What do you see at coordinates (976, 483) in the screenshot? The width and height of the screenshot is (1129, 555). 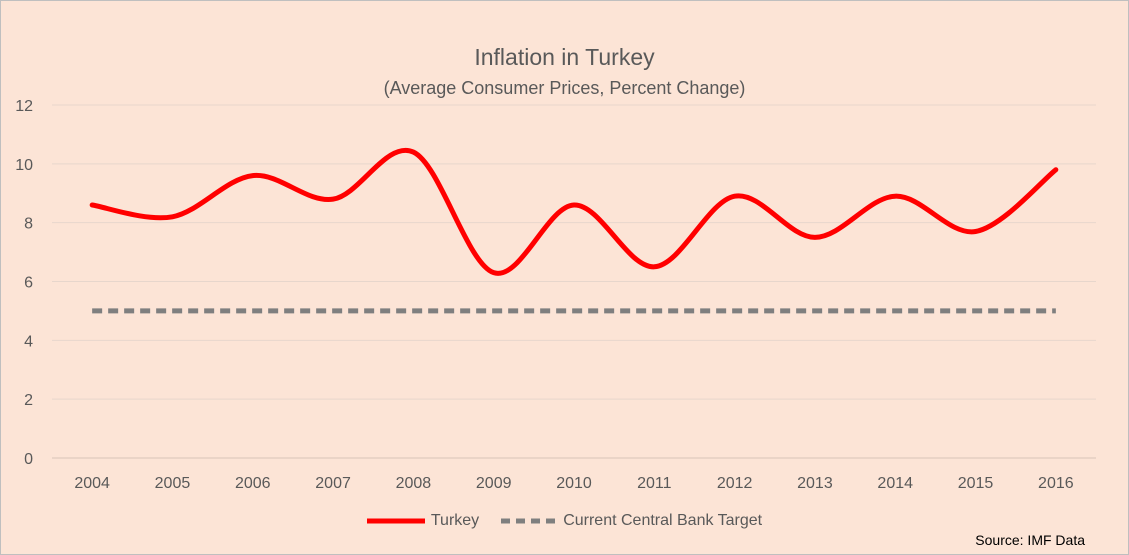 I see `x-tick-label-2015: 2015` at bounding box center [976, 483].